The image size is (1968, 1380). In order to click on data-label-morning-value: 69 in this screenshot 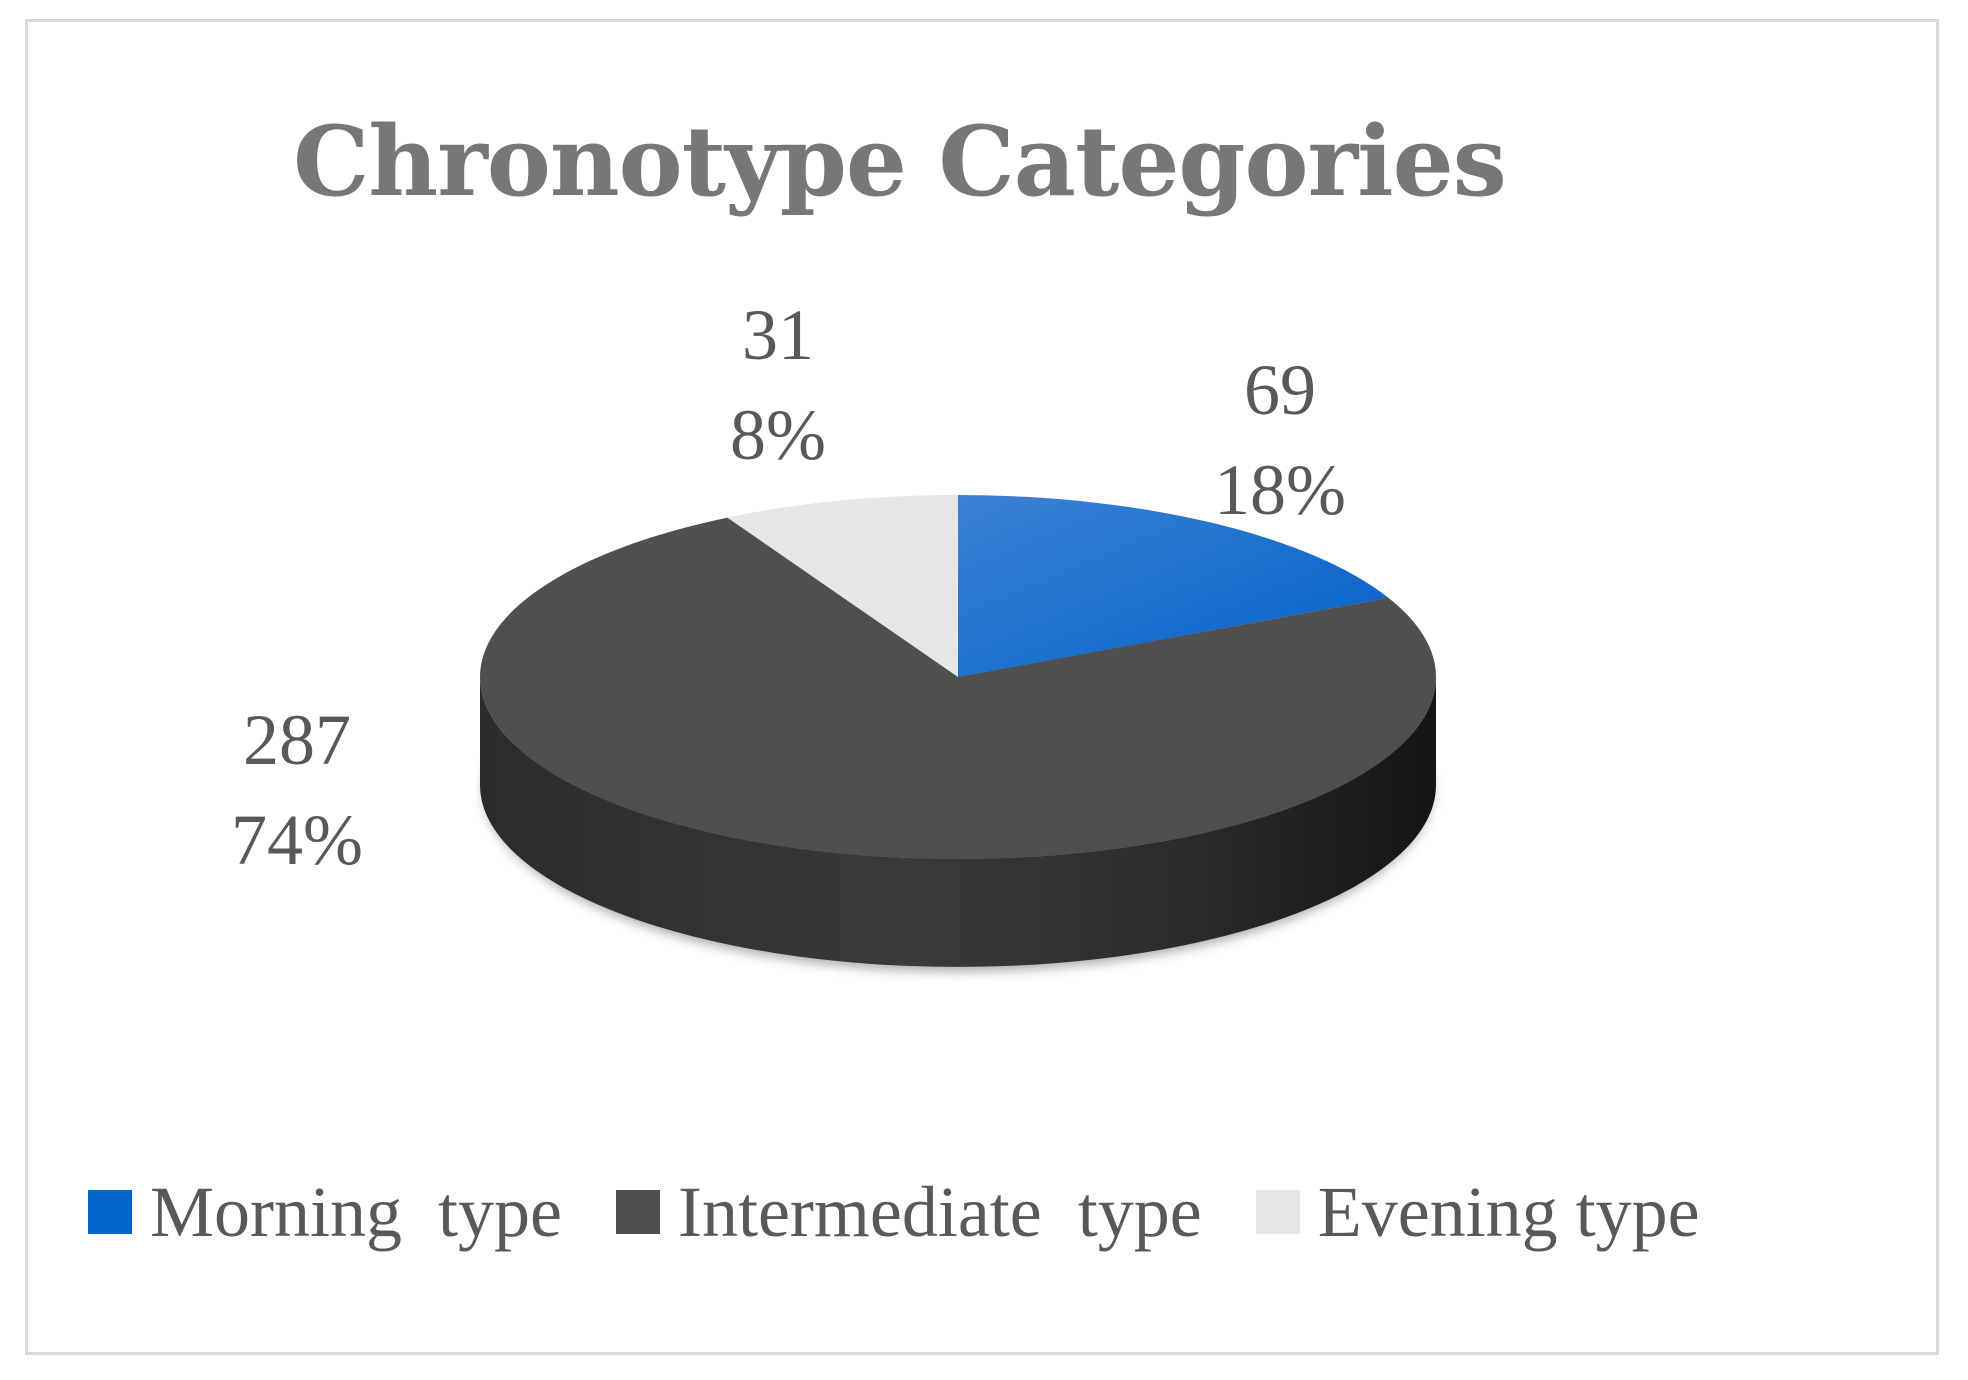, I will do `click(1280, 390)`.